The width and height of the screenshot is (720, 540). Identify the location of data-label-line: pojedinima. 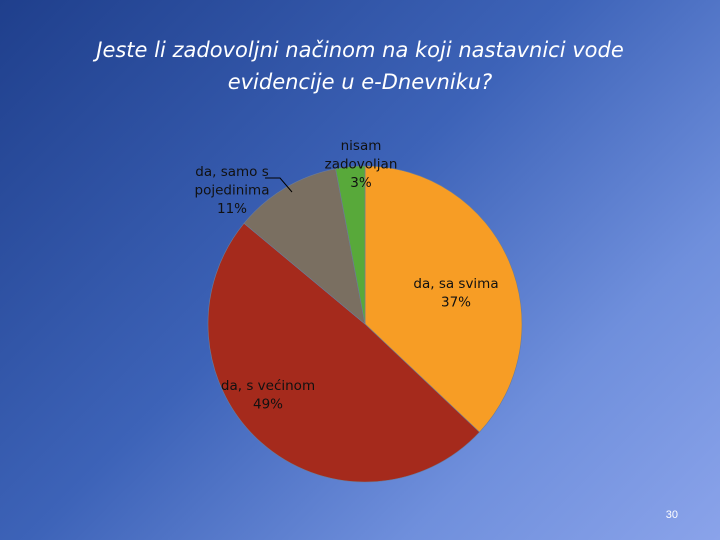
(232, 191).